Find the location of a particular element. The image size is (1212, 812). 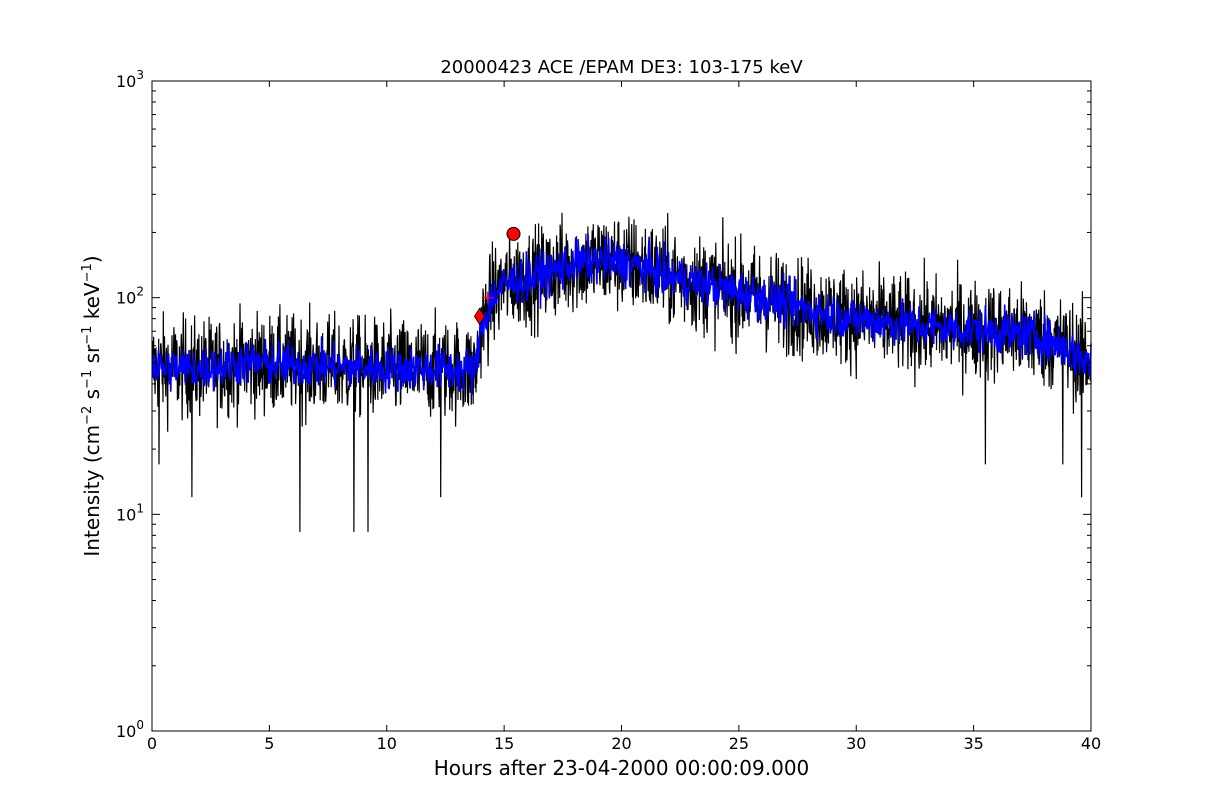

y-label-part: sr is located at coordinates (92, 357).